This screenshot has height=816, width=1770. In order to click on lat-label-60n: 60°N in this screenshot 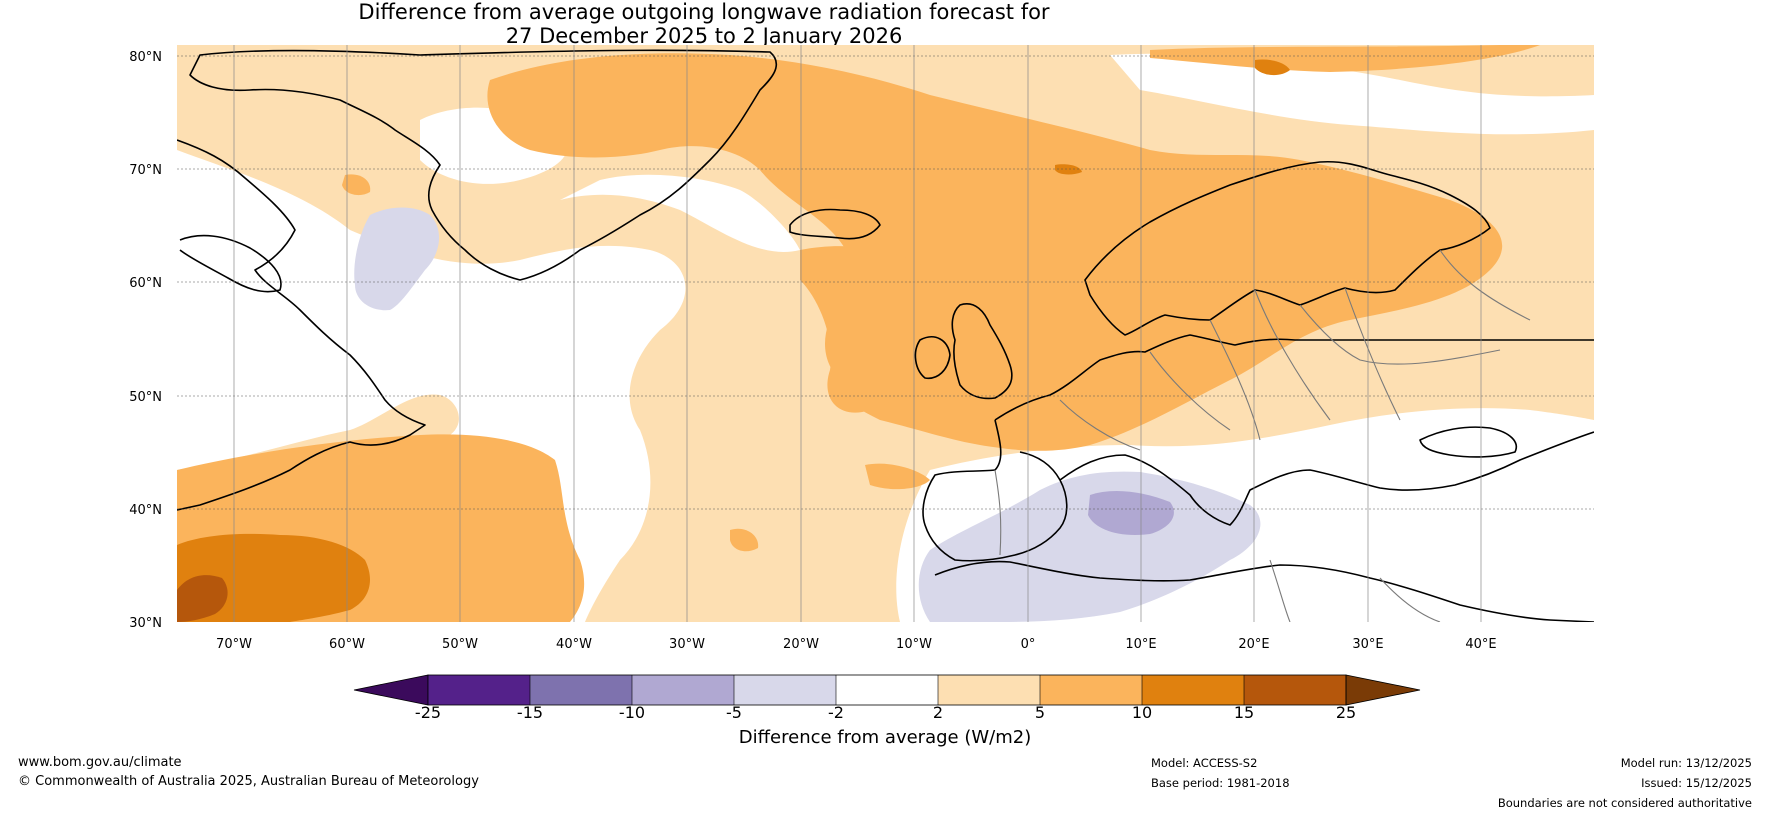, I will do `click(145, 283)`.